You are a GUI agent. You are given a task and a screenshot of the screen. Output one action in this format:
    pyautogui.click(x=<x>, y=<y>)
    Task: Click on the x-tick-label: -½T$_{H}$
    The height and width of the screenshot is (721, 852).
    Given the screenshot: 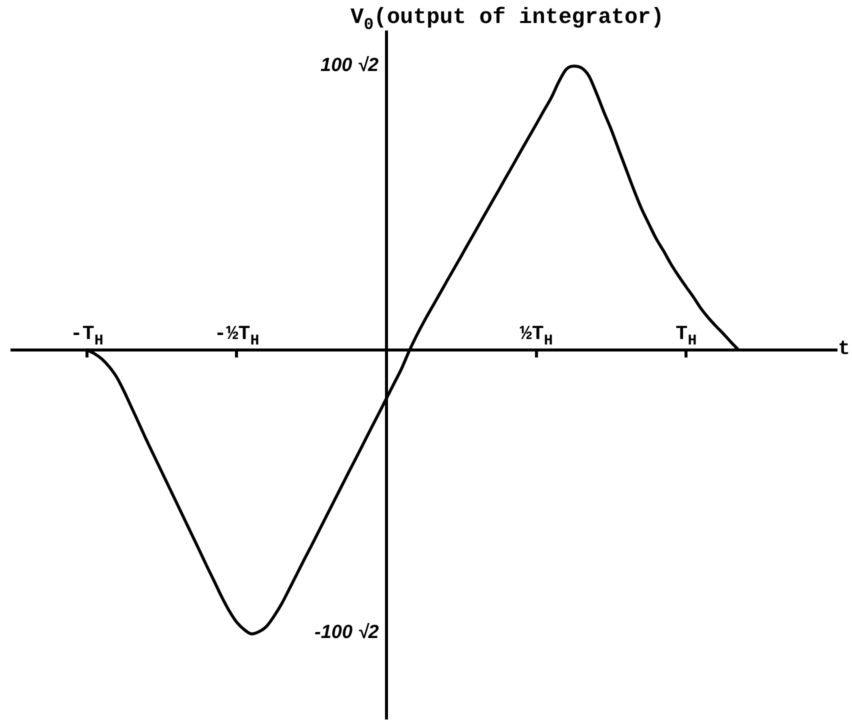 What is the action you would take?
    pyautogui.click(x=237, y=336)
    